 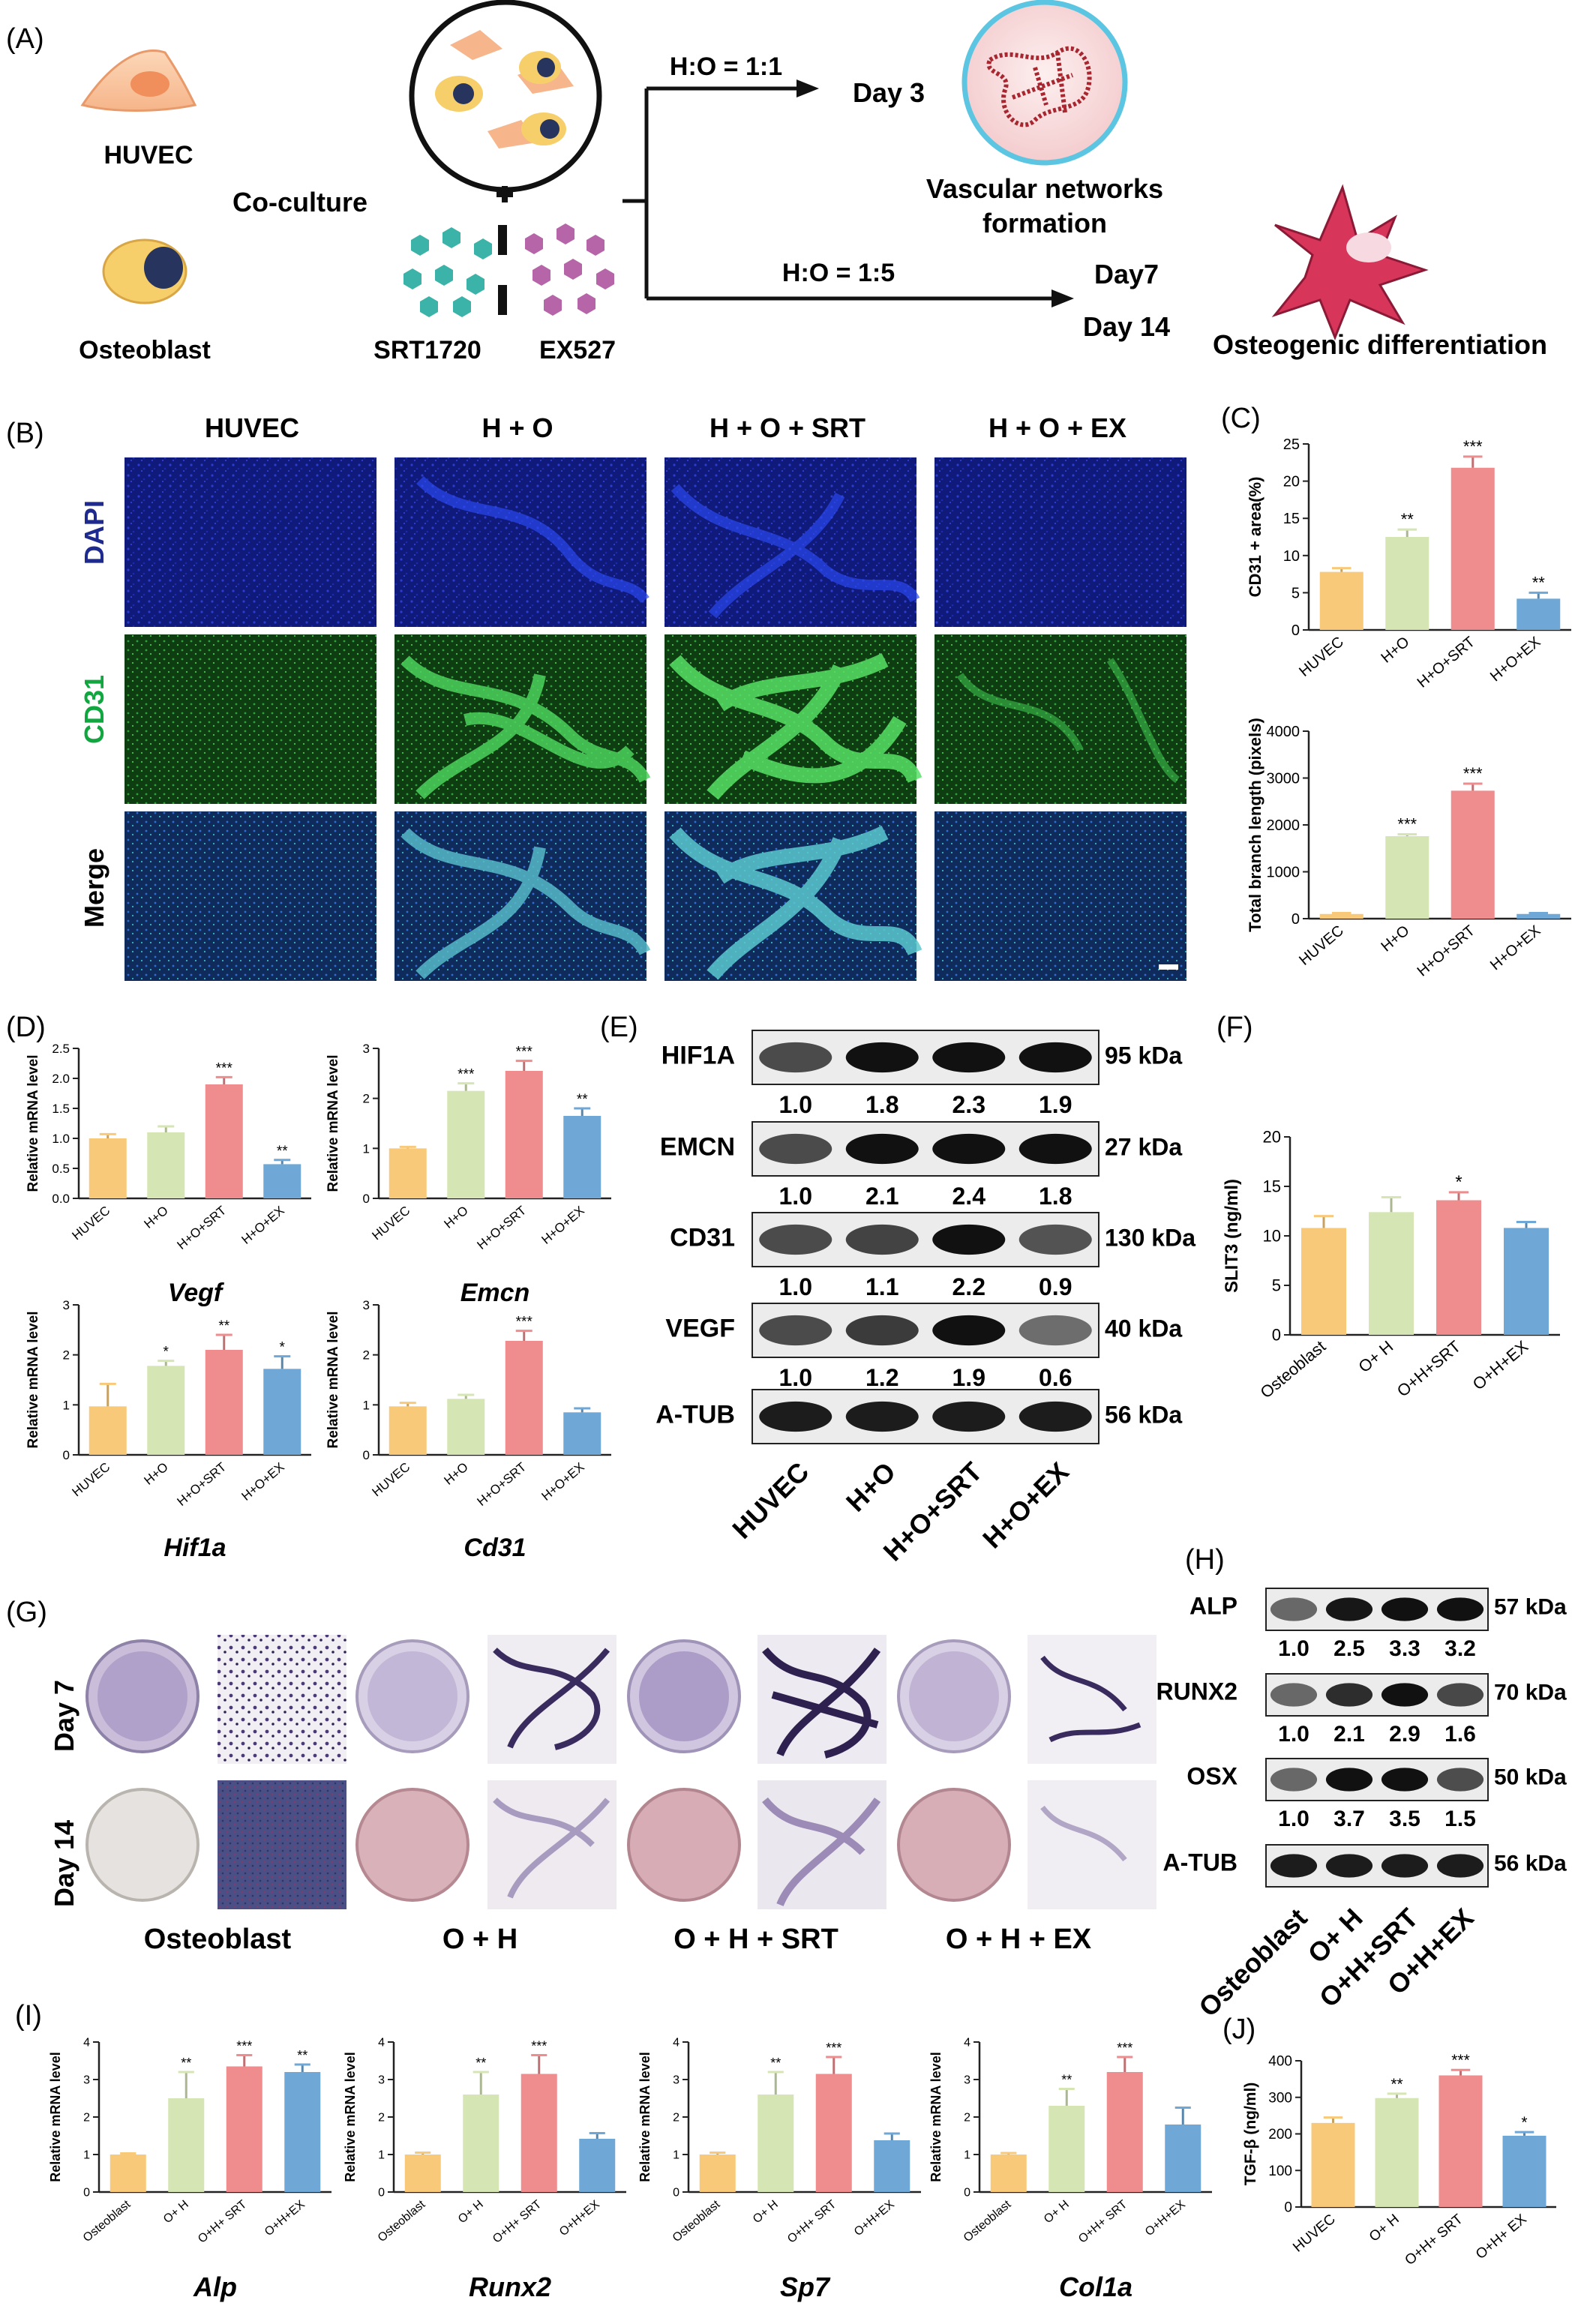 What do you see at coordinates (145, 350) in the screenshot?
I see `cell-osteoblast-label: Osteoblast` at bounding box center [145, 350].